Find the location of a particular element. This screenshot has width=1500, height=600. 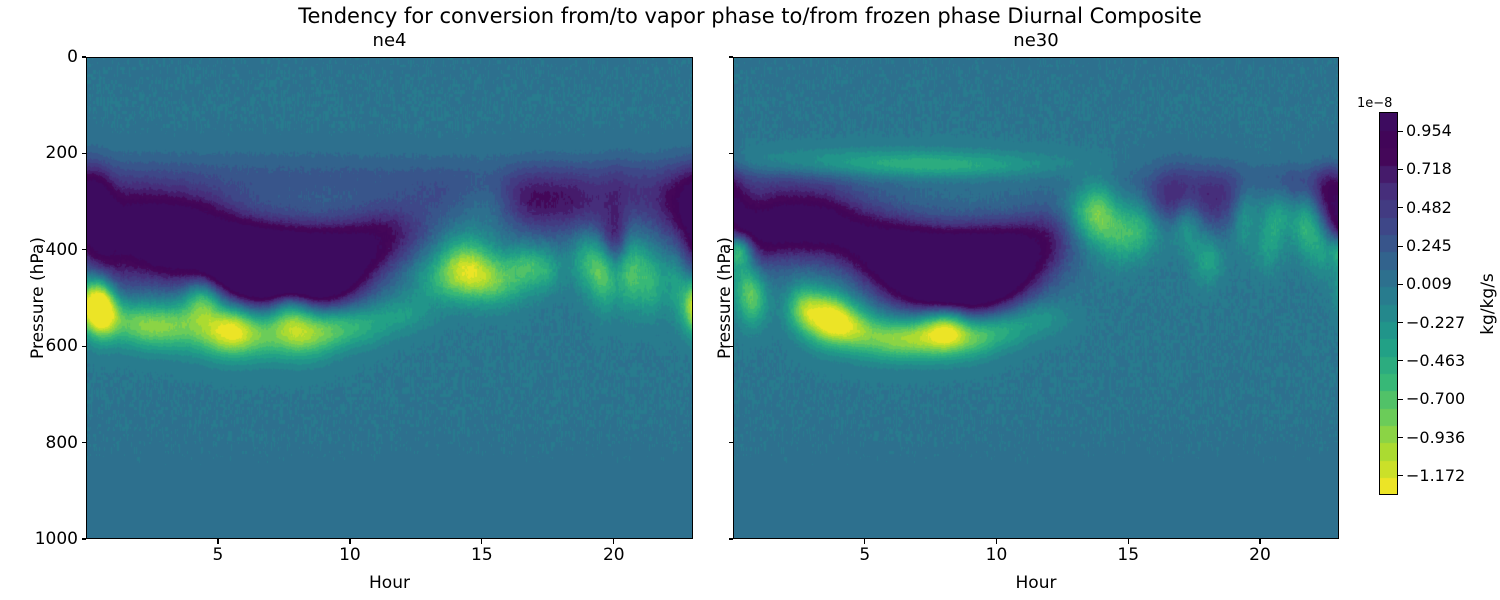

y-tick-label: 600 is located at coordinates (61, 346).